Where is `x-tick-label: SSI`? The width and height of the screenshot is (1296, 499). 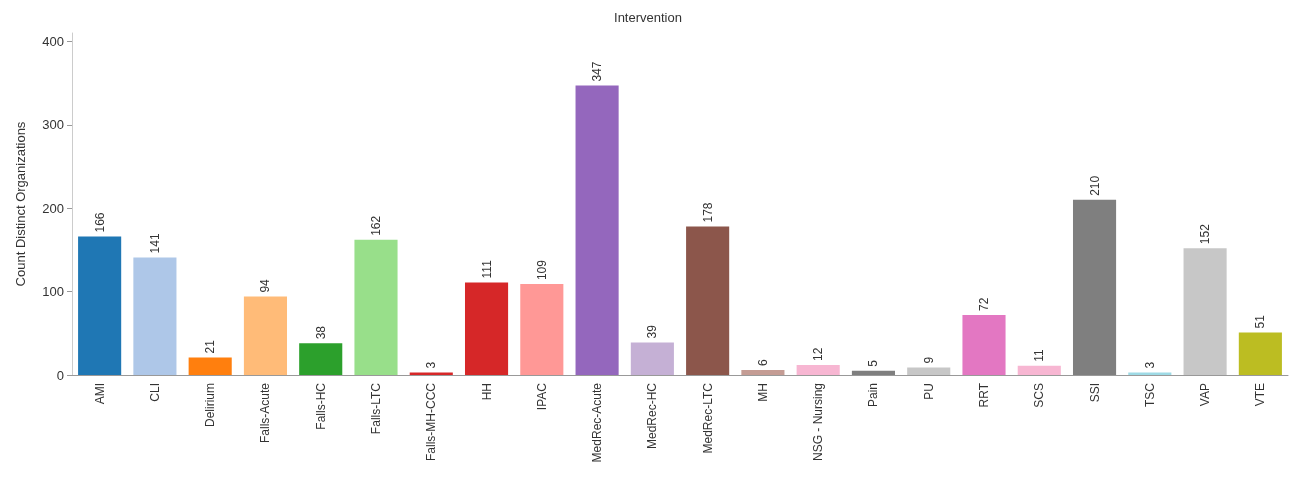
x-tick-label: SSI is located at coordinates (1094, 393).